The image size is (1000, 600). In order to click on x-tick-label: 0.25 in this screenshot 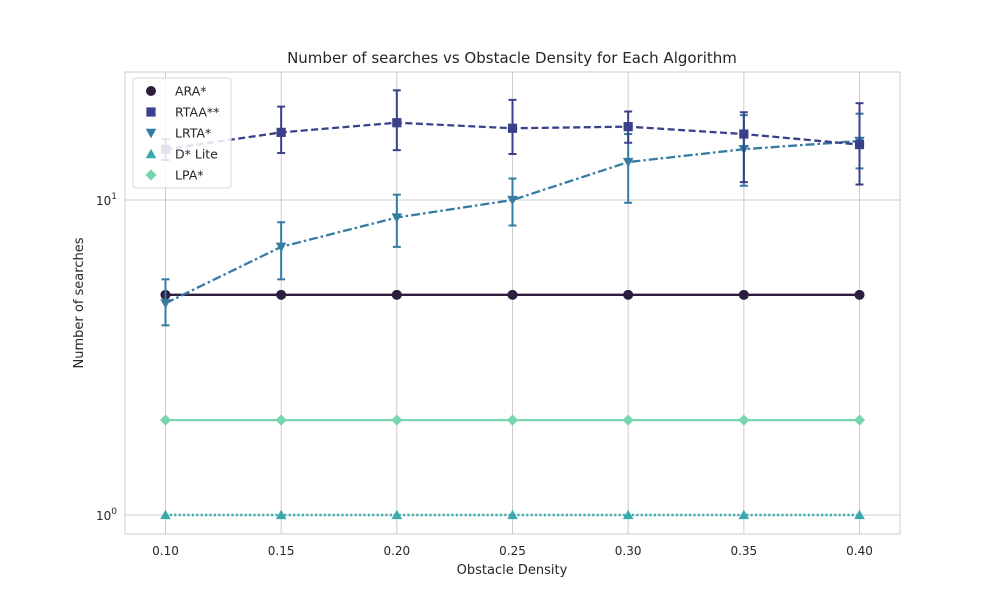, I will do `click(512, 551)`.